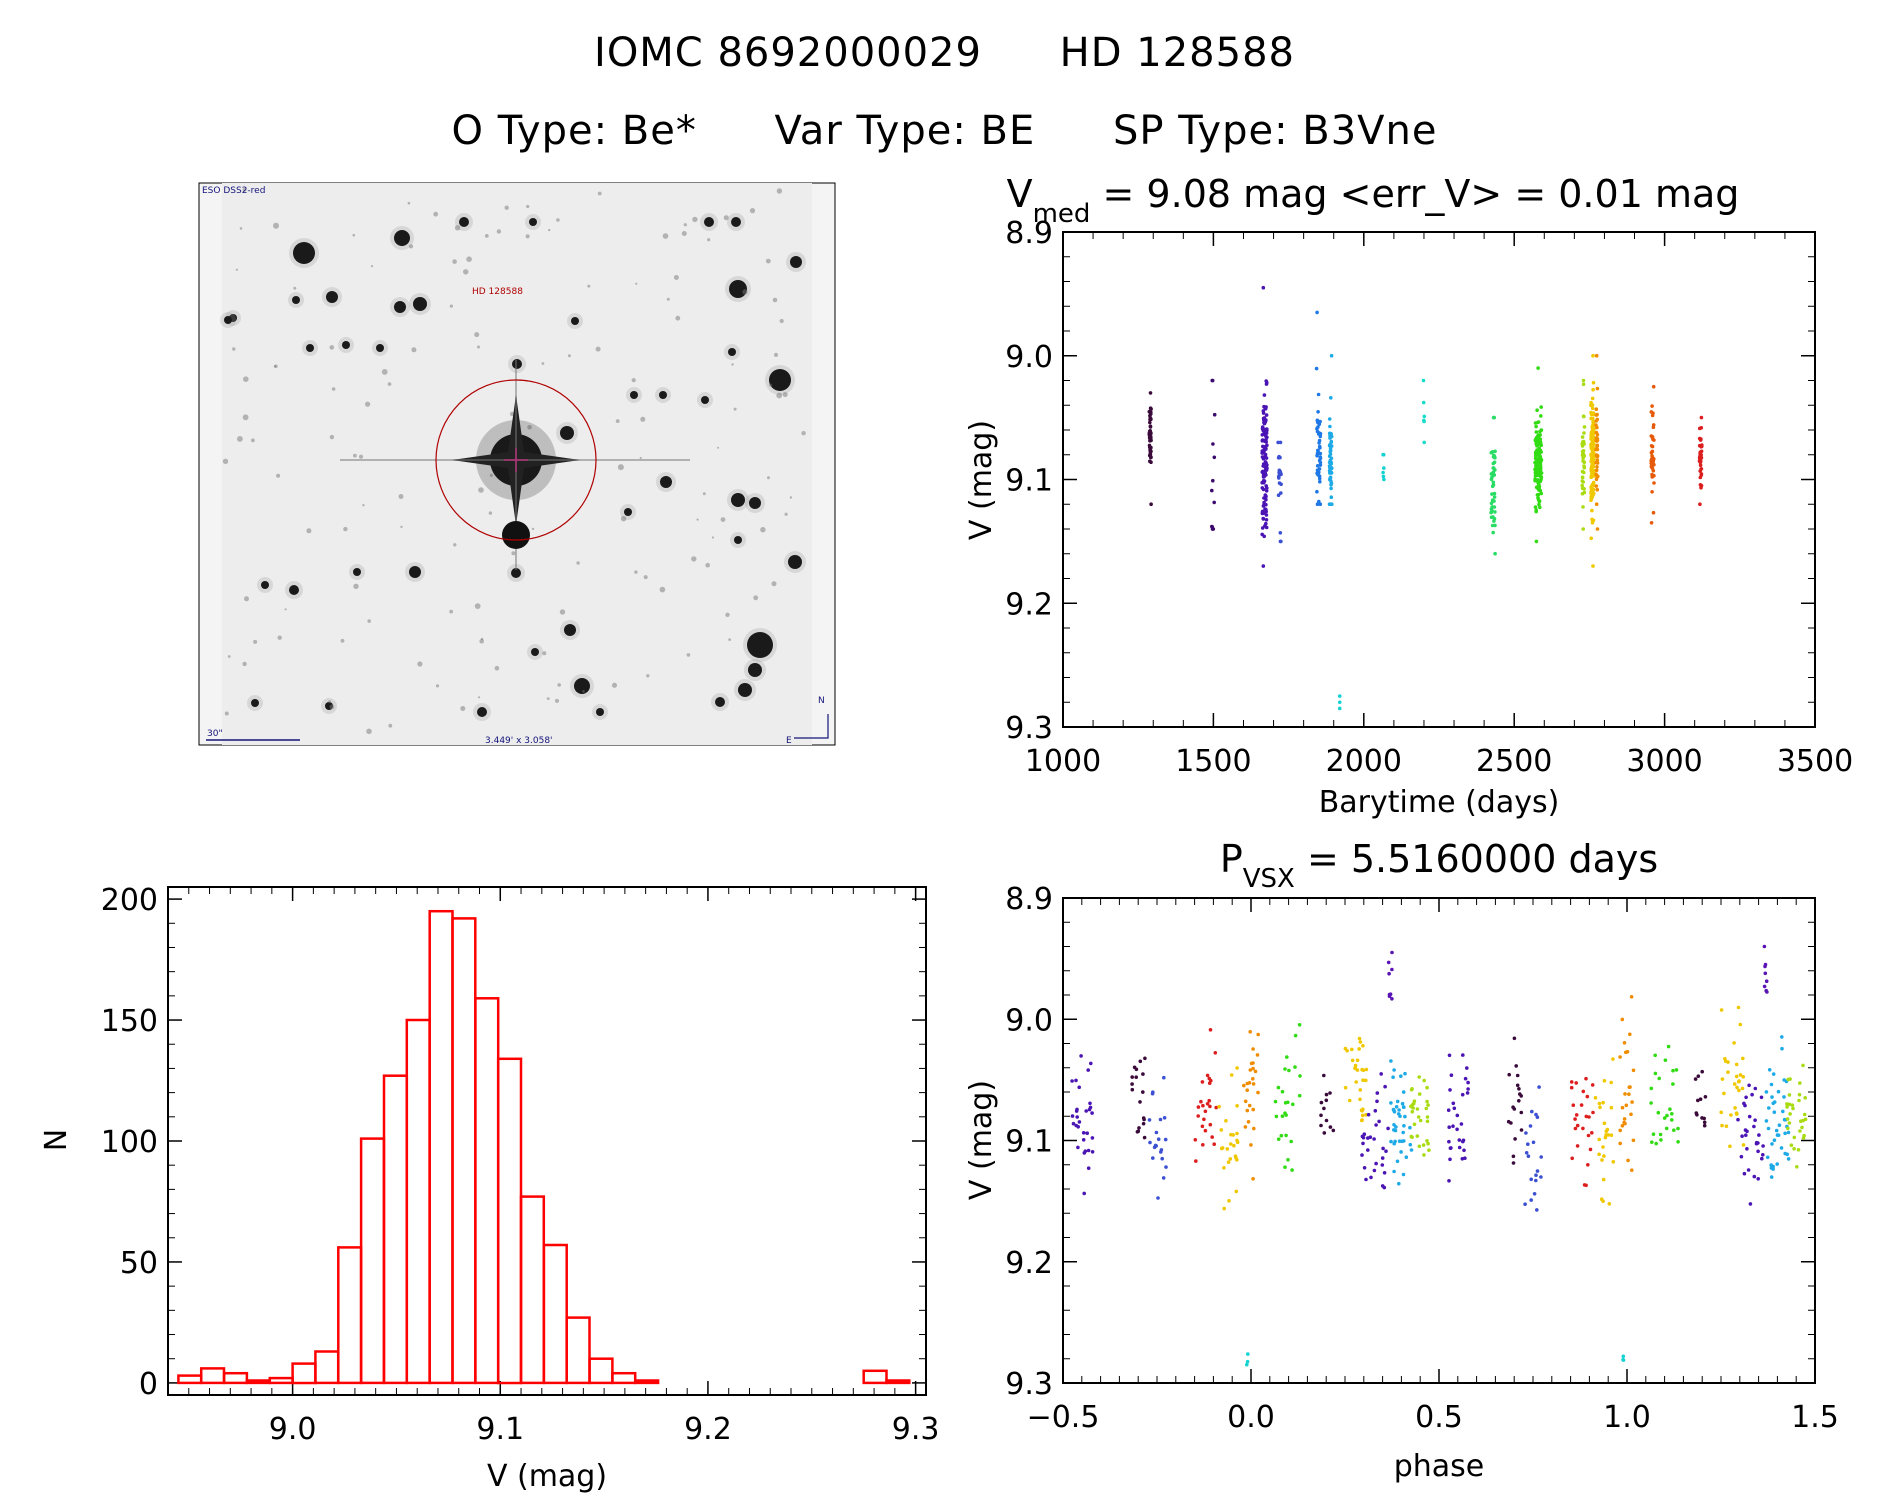 The image size is (1889, 1494). I want to click on header-line-1: IOMC 8692000029 HD 128588, so click(944, 53).